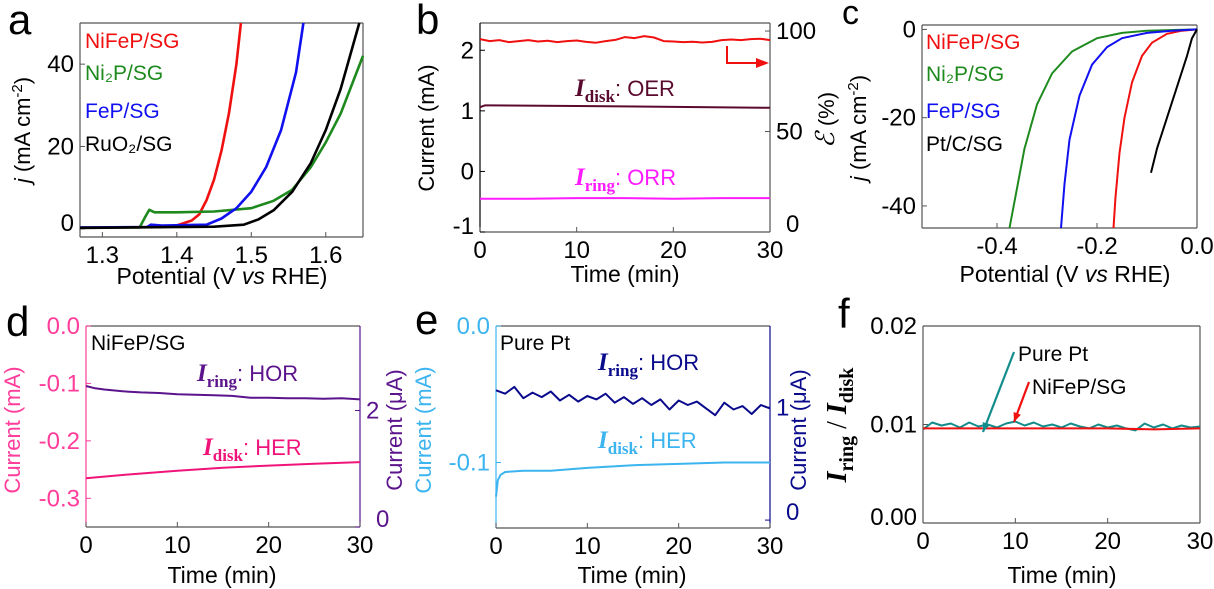 This screenshot has height=589, width=1214. What do you see at coordinates (963, 111) in the screenshot?
I see `legend-entry: FeP/SG` at bounding box center [963, 111].